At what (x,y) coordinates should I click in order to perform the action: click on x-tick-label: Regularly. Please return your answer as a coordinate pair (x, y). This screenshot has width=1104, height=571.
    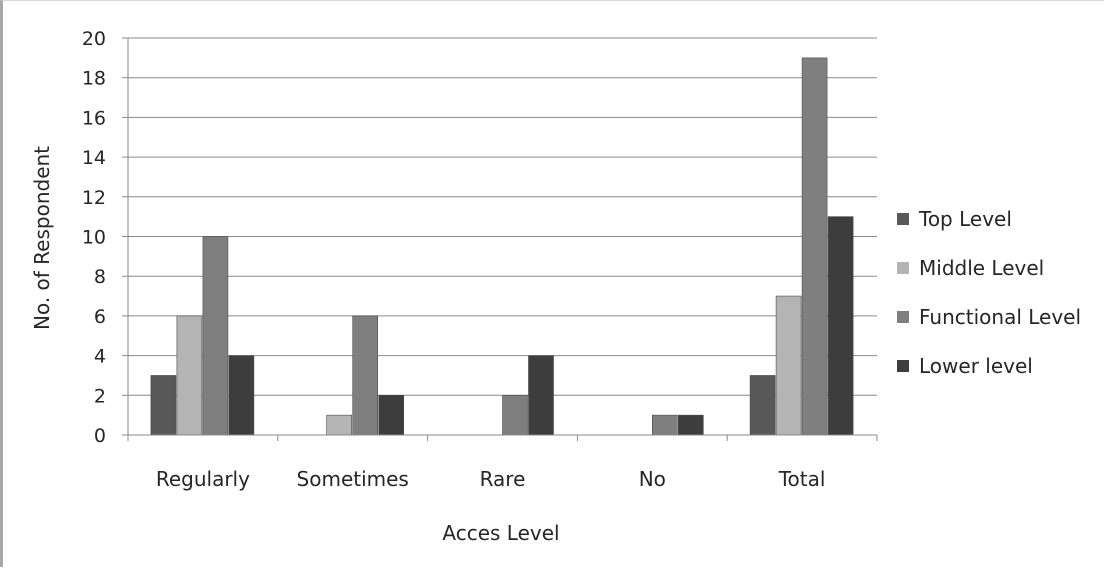
    Looking at the image, I should click on (203, 479).